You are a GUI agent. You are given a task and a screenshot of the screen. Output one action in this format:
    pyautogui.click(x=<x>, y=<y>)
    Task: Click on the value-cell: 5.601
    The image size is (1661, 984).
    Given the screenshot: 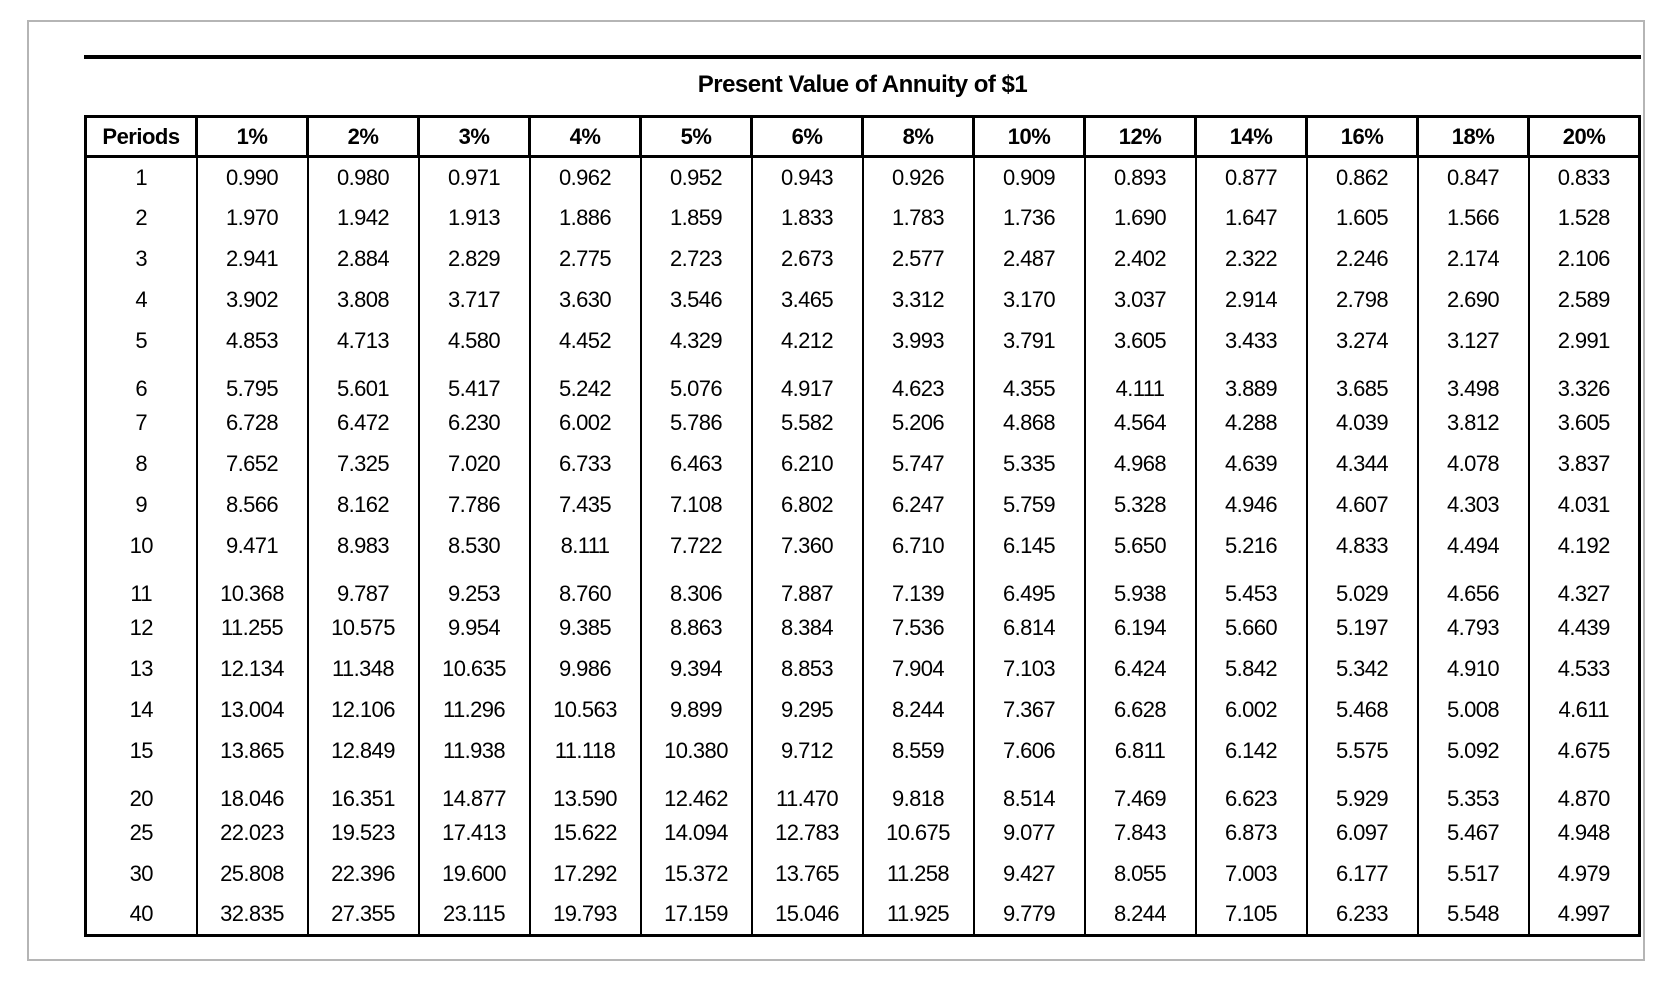 What is the action you would take?
    pyautogui.click(x=363, y=382)
    